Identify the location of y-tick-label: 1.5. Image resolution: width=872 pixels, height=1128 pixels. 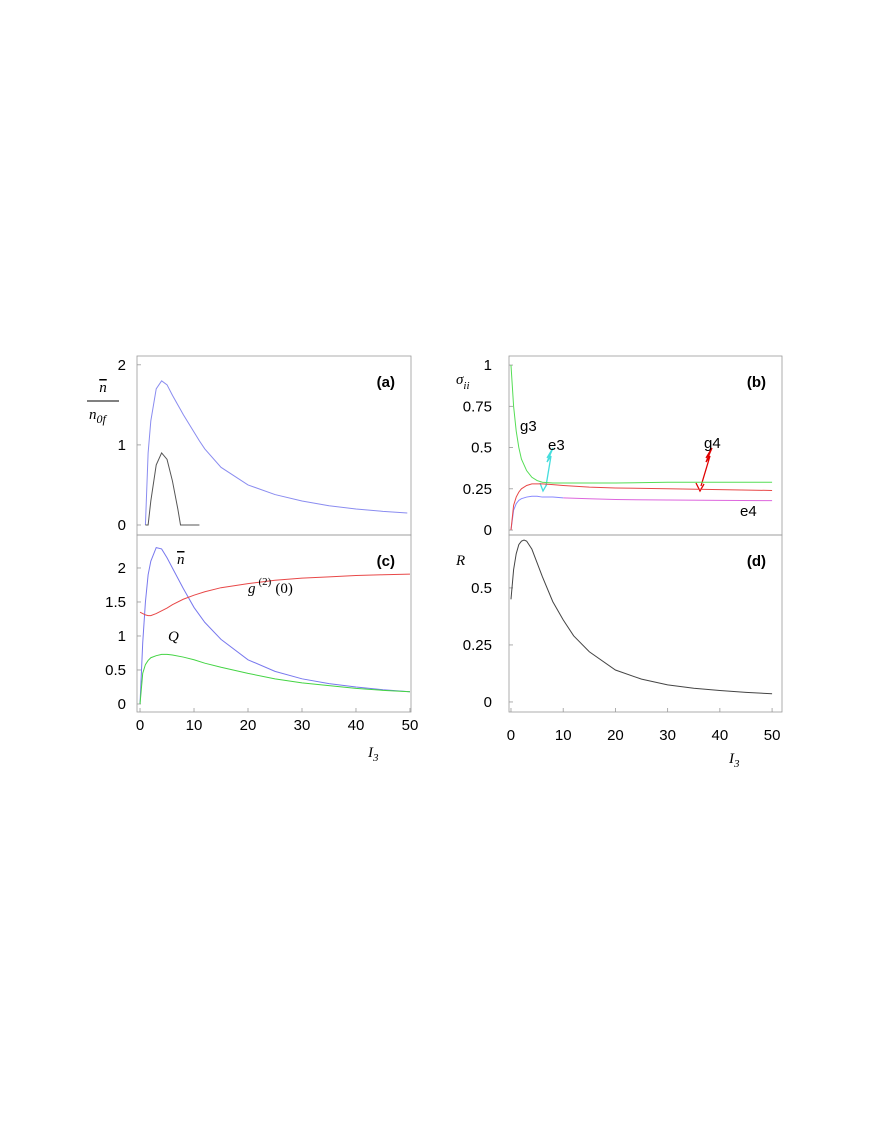
(115, 602).